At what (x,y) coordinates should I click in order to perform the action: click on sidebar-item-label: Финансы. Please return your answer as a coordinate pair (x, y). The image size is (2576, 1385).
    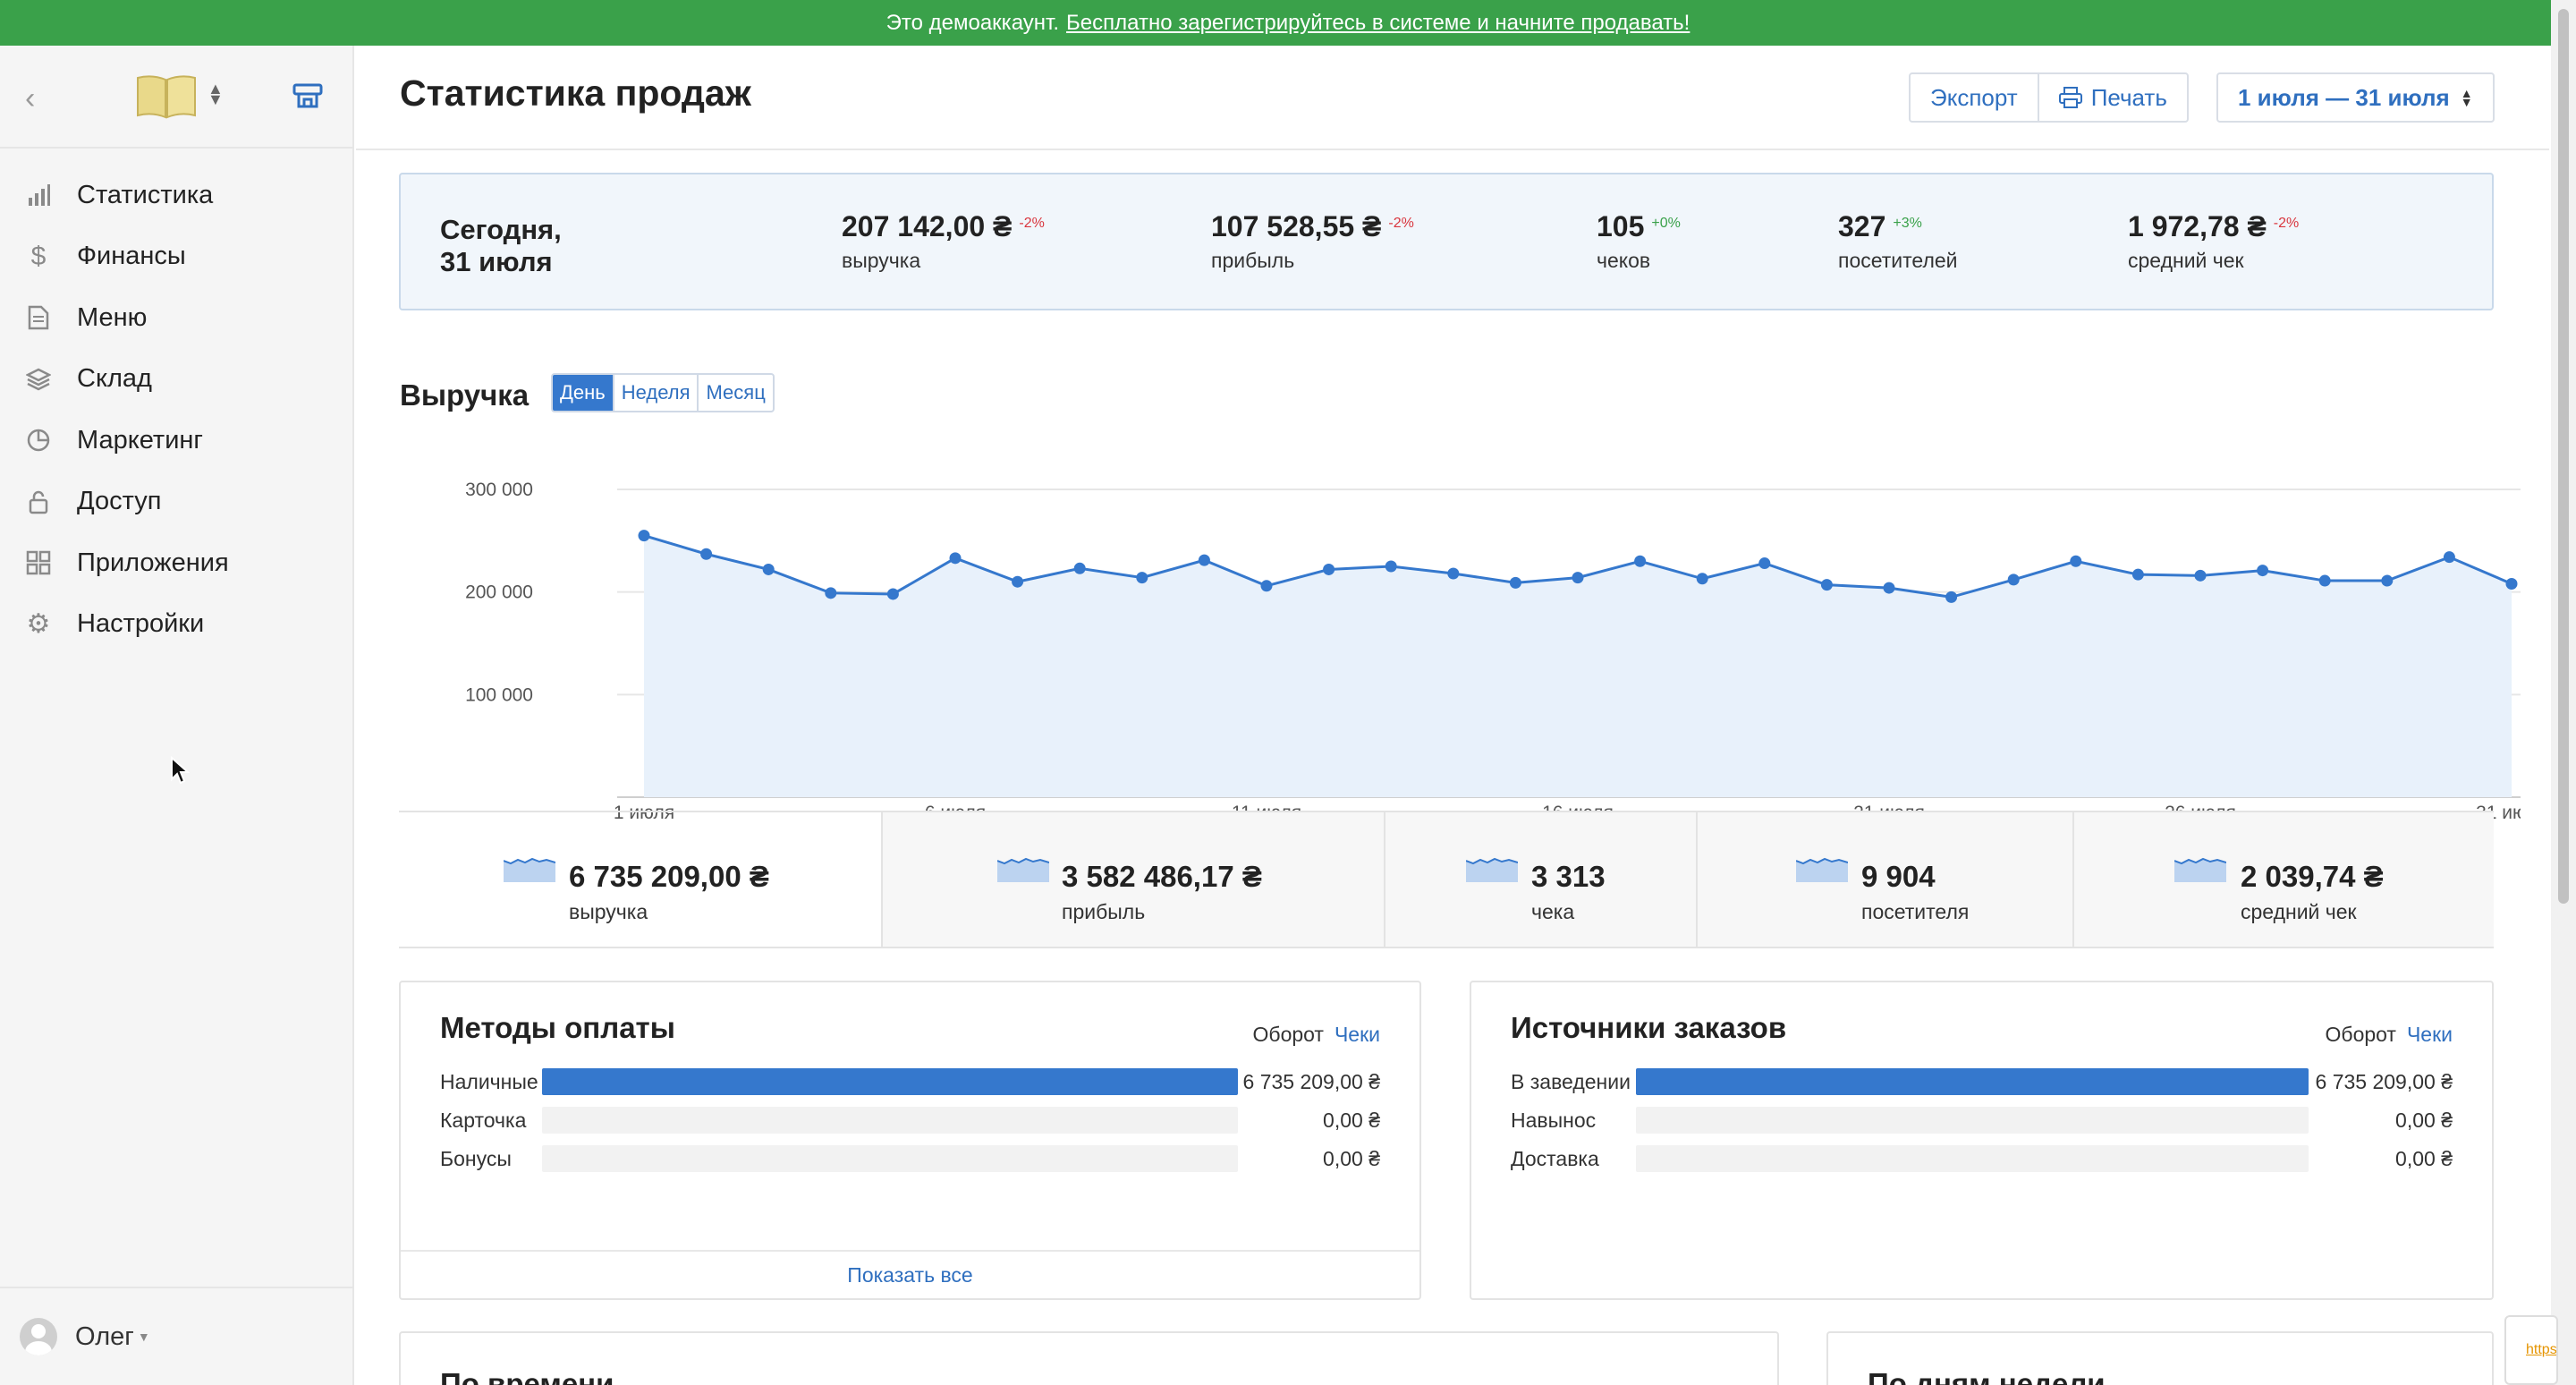
    Looking at the image, I should click on (131, 256).